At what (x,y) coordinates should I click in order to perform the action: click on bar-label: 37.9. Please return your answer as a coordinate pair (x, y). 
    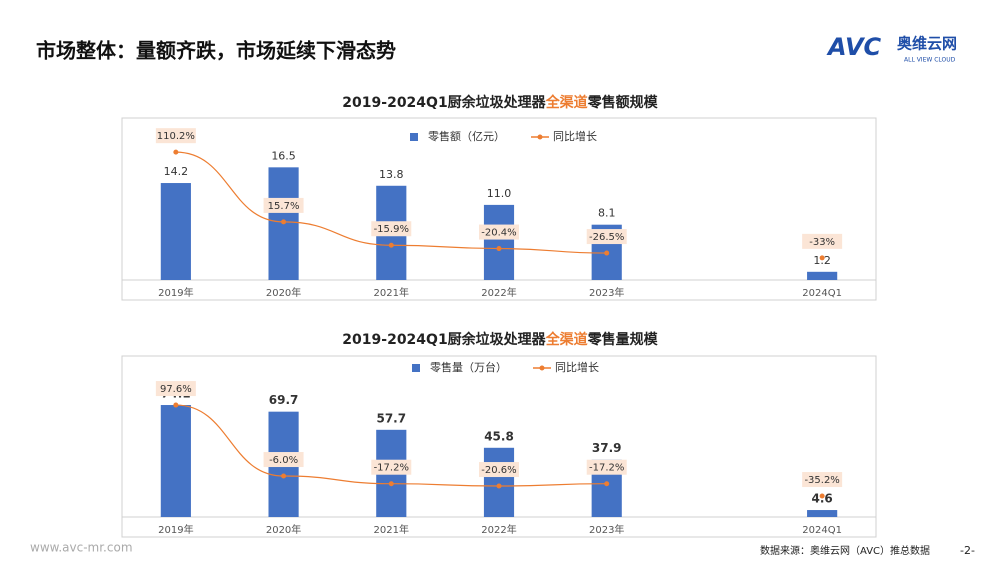
    Looking at the image, I should click on (607, 448).